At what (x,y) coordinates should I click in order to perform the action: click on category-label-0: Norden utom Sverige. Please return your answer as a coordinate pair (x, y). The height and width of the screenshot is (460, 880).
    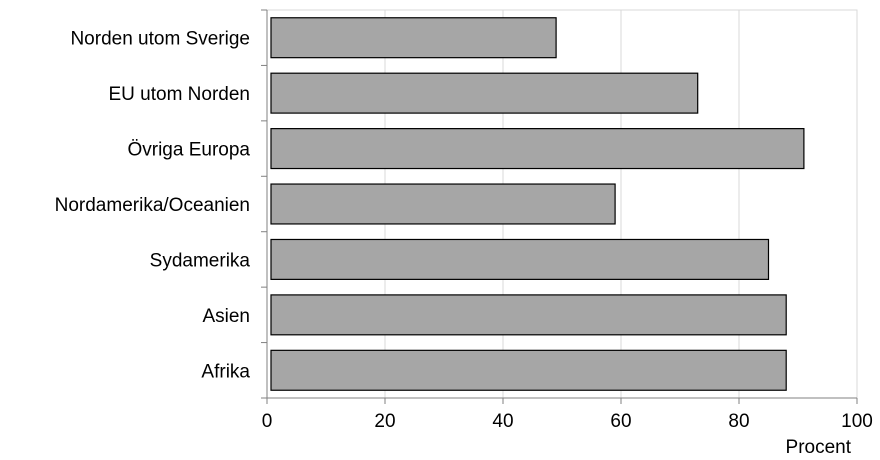
    Looking at the image, I should click on (160, 39).